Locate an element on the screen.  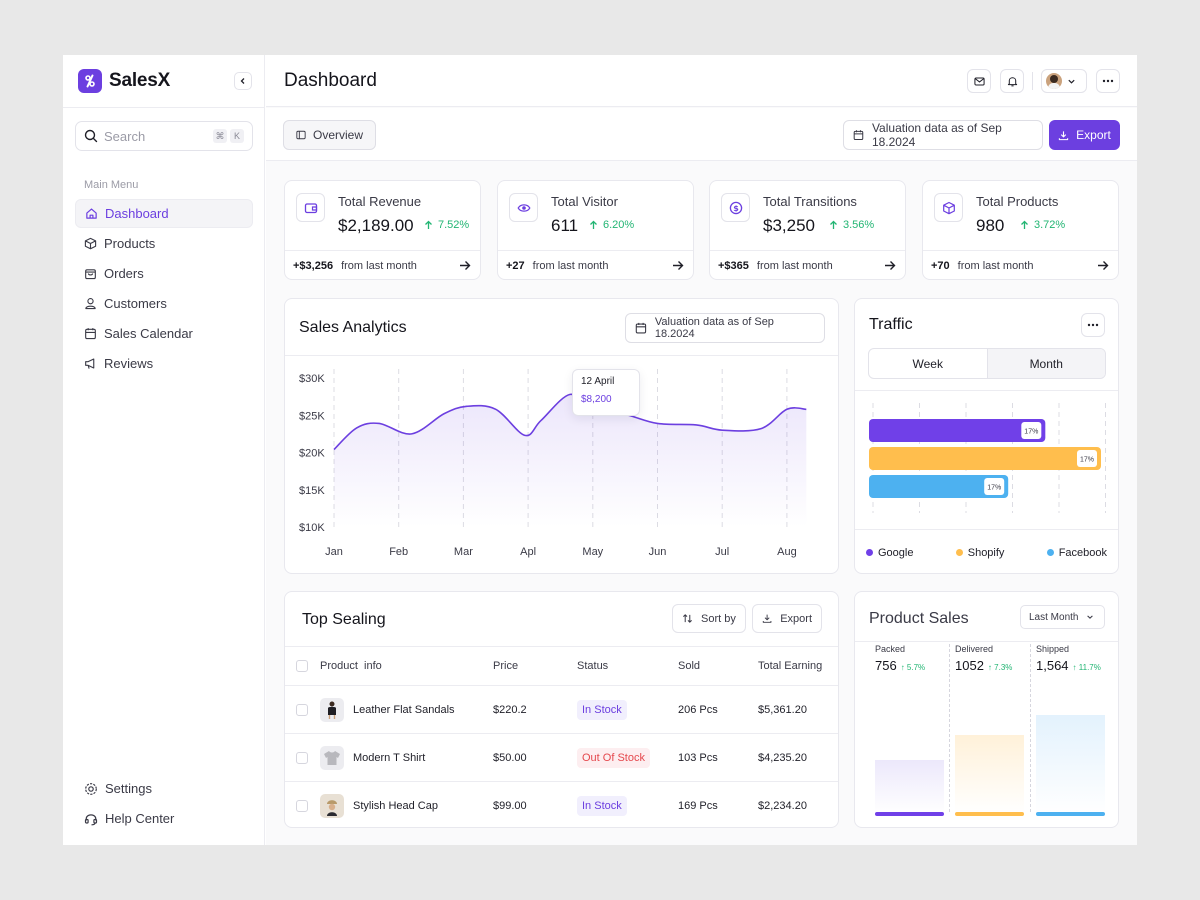
calendar-icon is located at coordinates (641, 328).